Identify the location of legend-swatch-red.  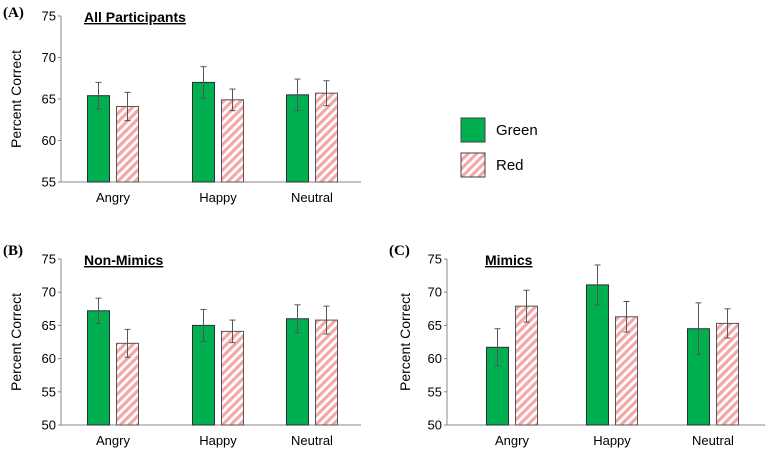
(473, 165).